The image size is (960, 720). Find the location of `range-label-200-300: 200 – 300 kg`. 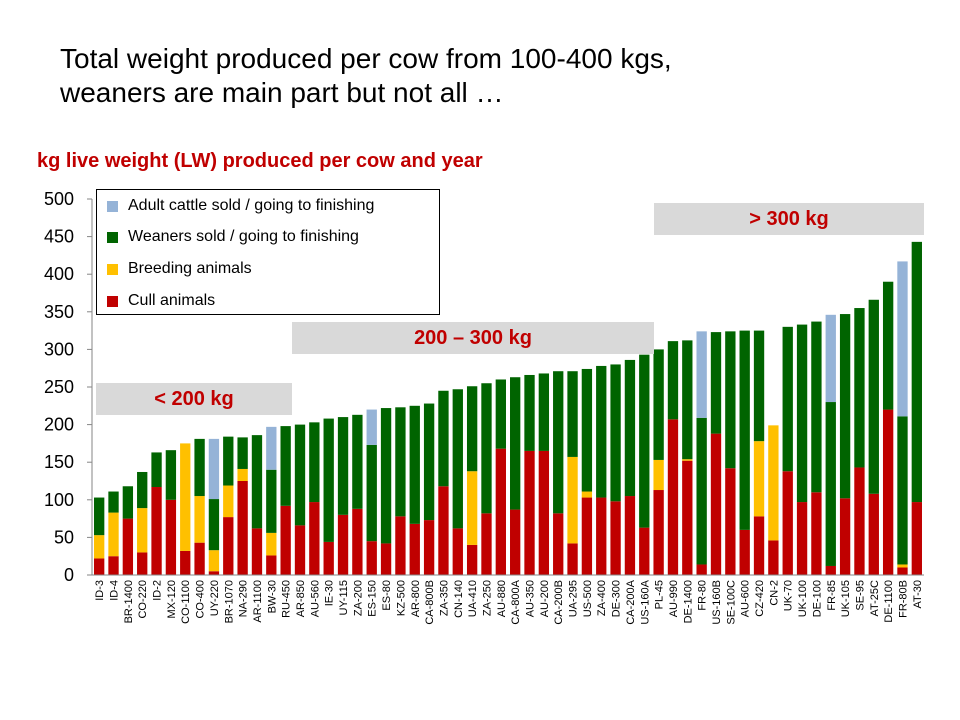

range-label-200-300: 200 – 300 kg is located at coordinates (473, 338).